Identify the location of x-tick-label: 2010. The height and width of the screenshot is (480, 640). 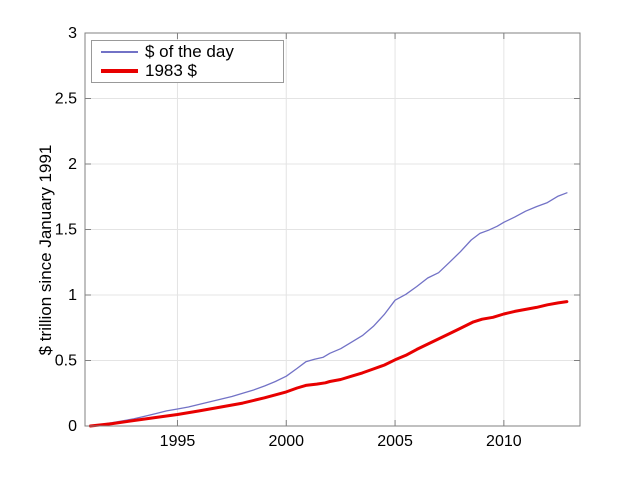
(504, 441).